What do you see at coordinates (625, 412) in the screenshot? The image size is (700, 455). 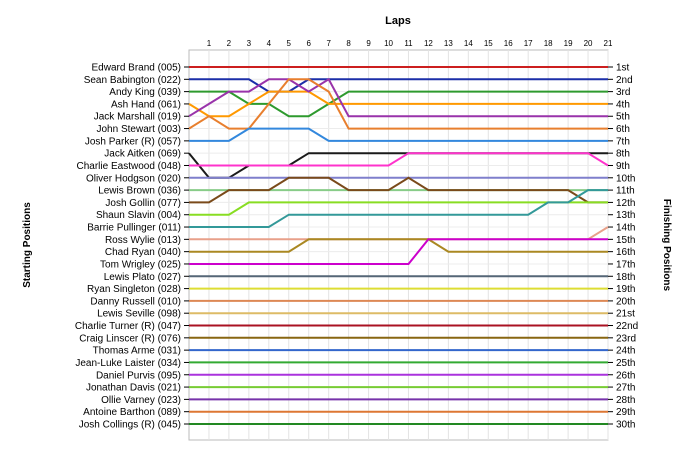 I see `finish-position-label: 29th` at bounding box center [625, 412].